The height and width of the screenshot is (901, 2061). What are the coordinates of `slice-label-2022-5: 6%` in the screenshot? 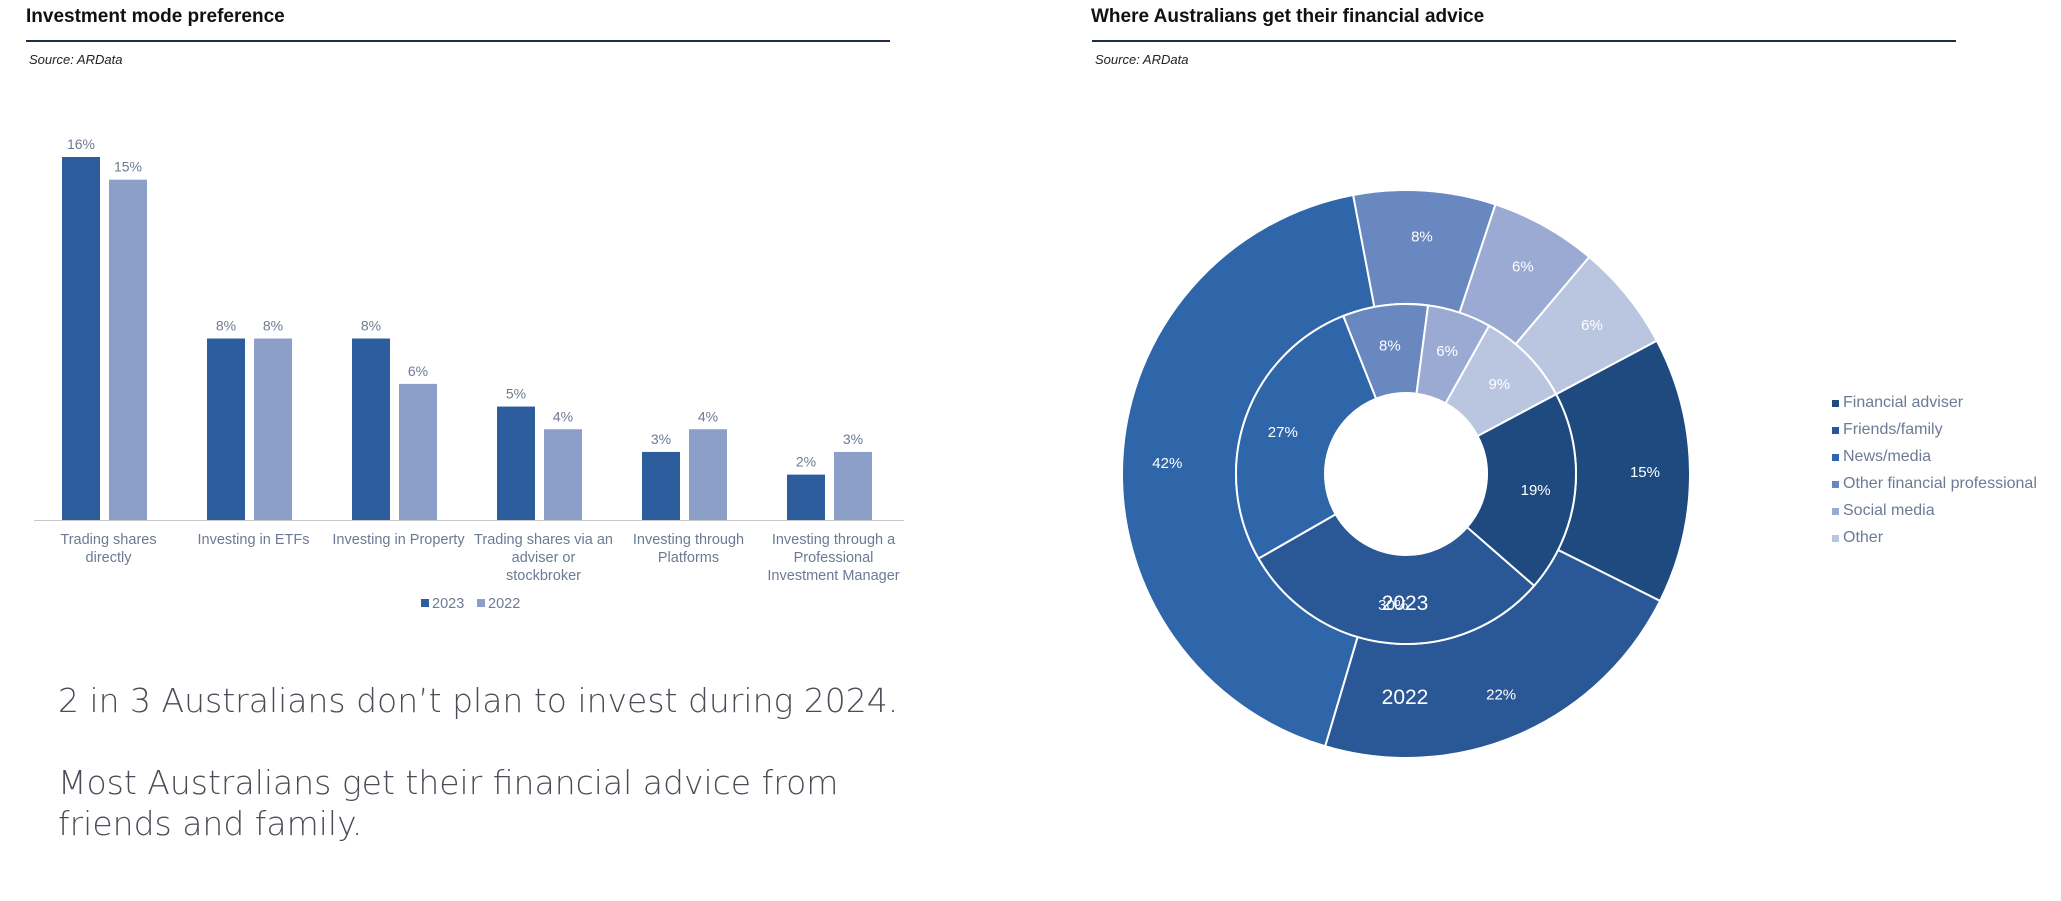 It's located at (1592, 325).